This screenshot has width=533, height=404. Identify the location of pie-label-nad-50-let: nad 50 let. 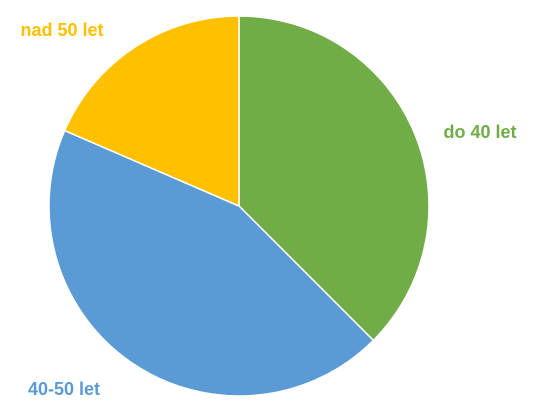
(61, 30).